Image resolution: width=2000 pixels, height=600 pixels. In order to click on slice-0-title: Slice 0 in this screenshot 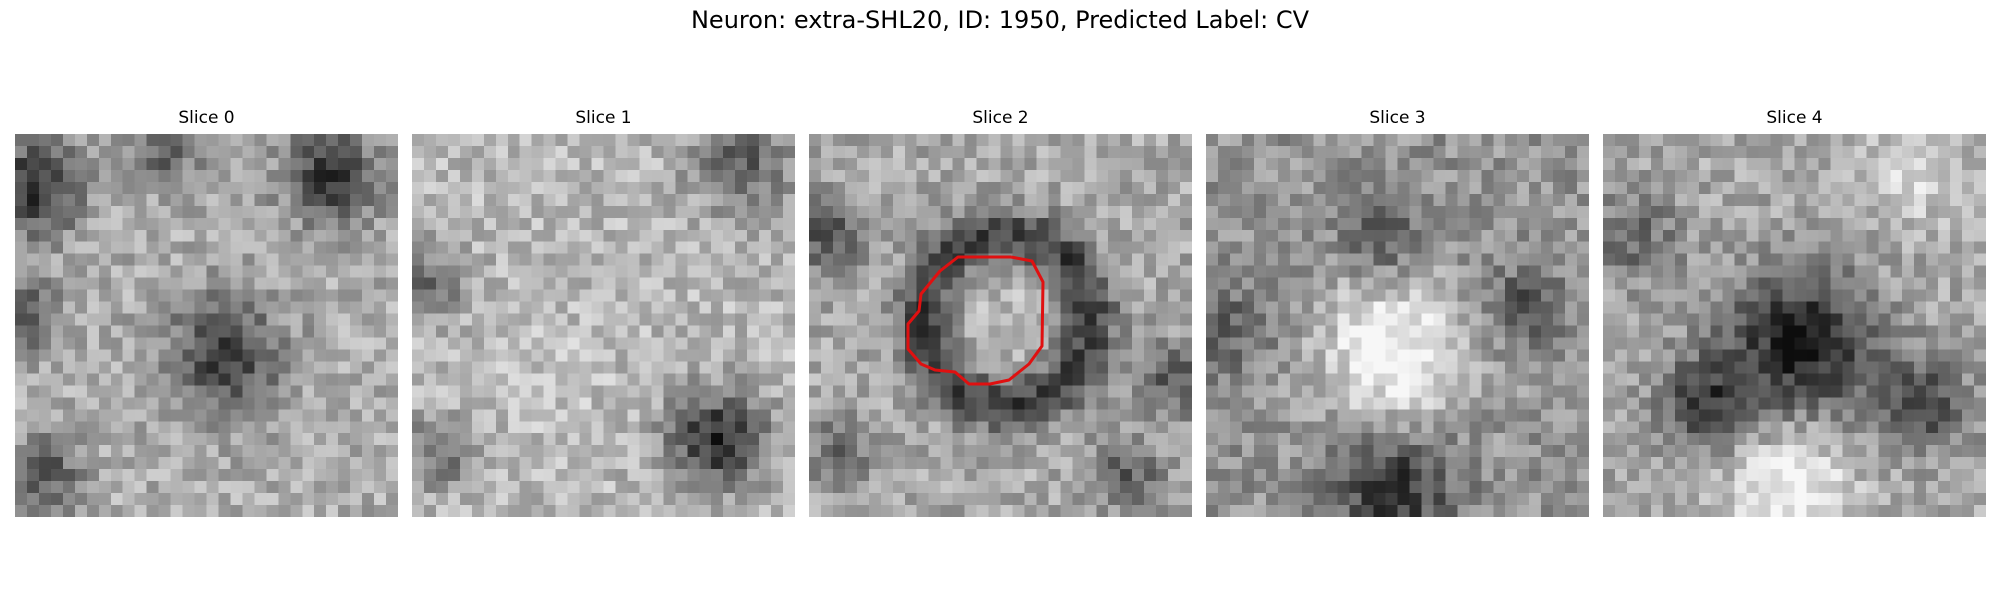, I will do `click(206, 118)`.